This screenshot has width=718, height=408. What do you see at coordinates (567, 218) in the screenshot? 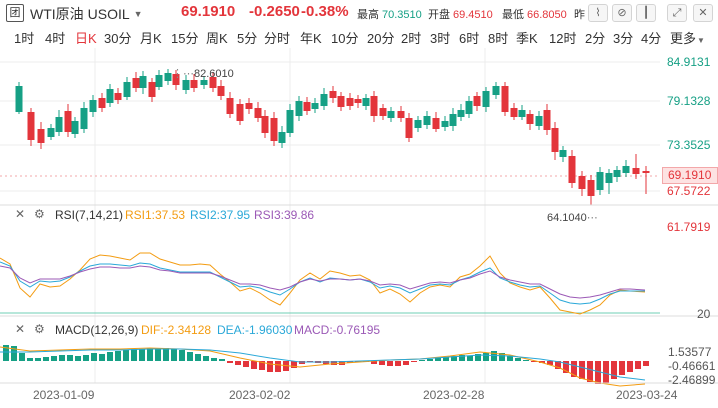
I see `low-annotation-value: 64.1040` at bounding box center [567, 218].